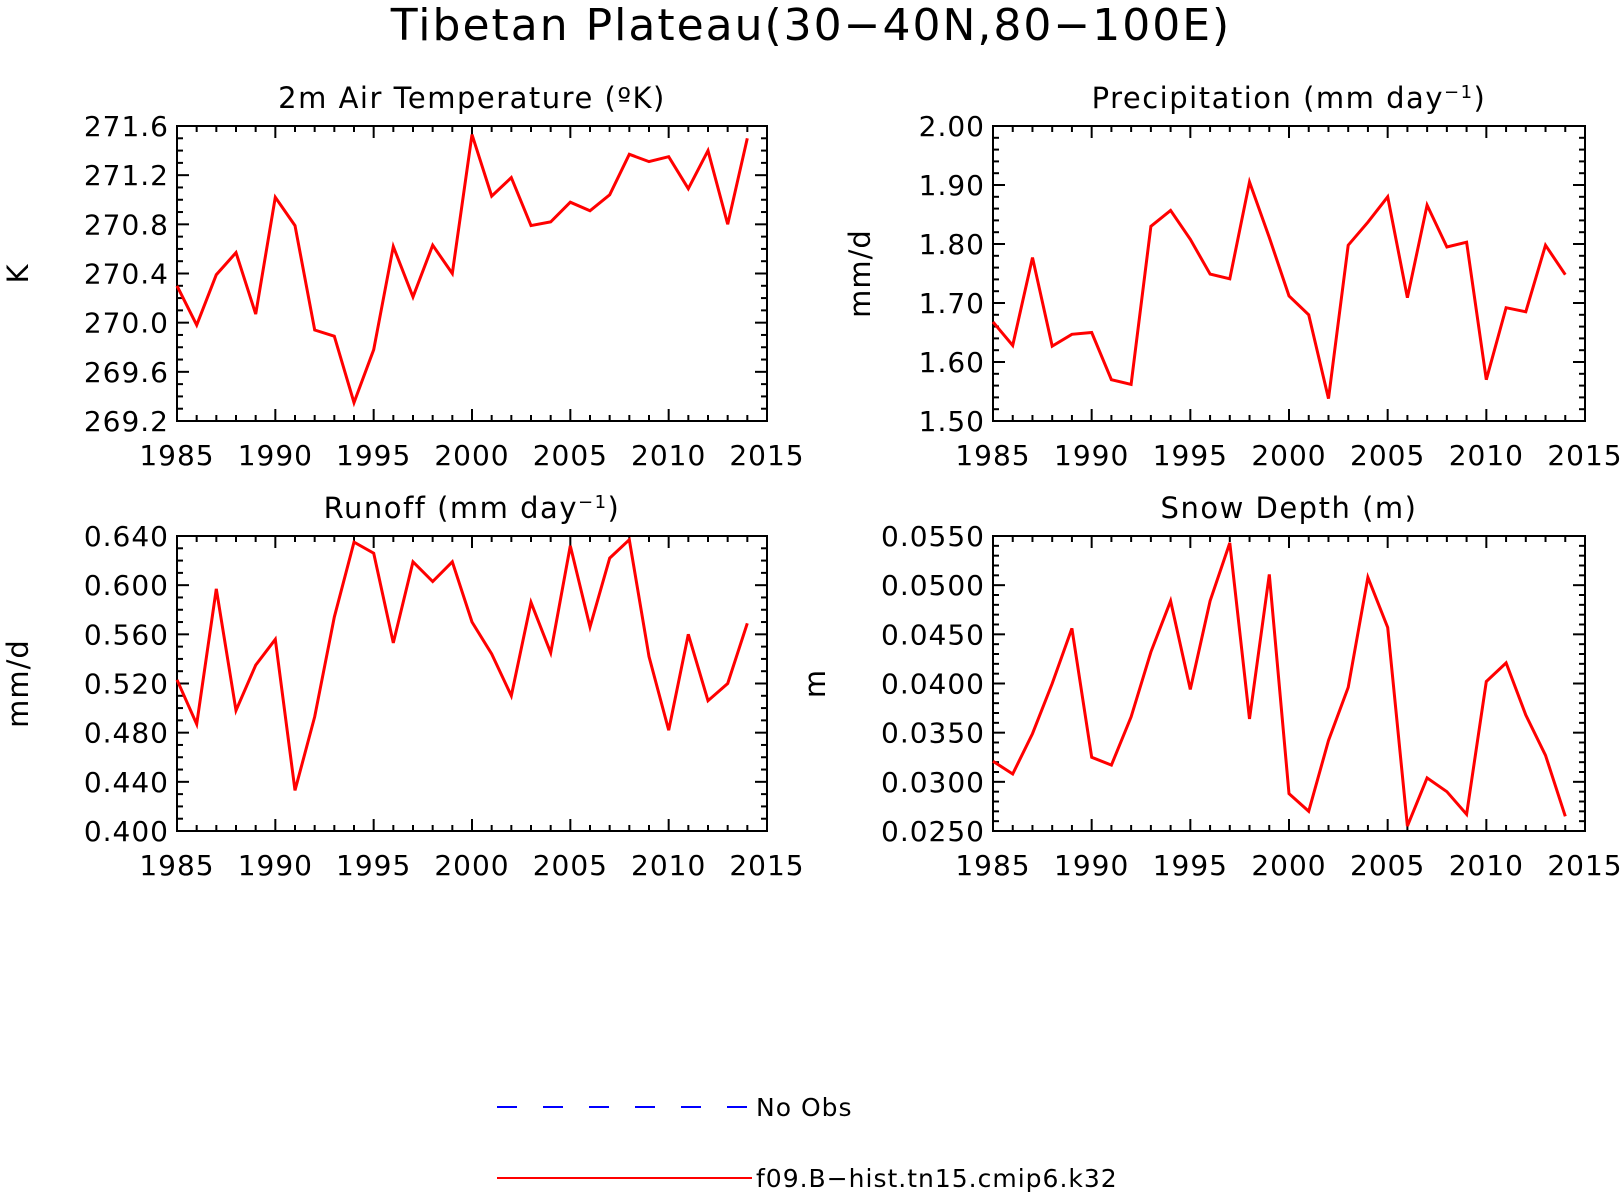  Describe the element at coordinates (952, 185) in the screenshot. I see `y-tick-label: 1.90` at that location.